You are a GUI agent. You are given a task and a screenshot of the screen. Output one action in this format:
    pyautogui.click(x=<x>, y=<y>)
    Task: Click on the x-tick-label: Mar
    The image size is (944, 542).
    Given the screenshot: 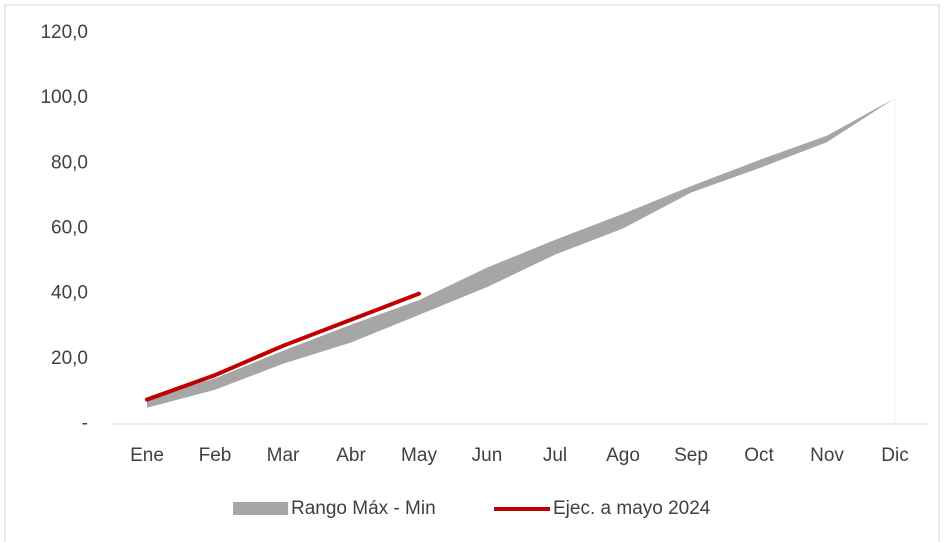 What is the action you would take?
    pyautogui.click(x=283, y=455)
    